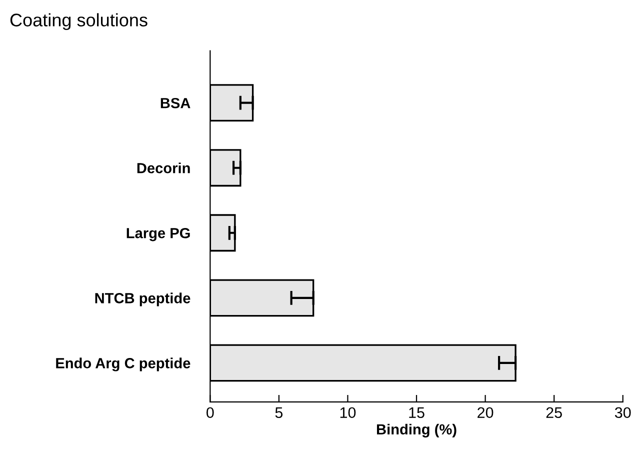 The image size is (633, 462). Describe the element at coordinates (79, 21) in the screenshot. I see `chart-title: Coating solutions` at that location.